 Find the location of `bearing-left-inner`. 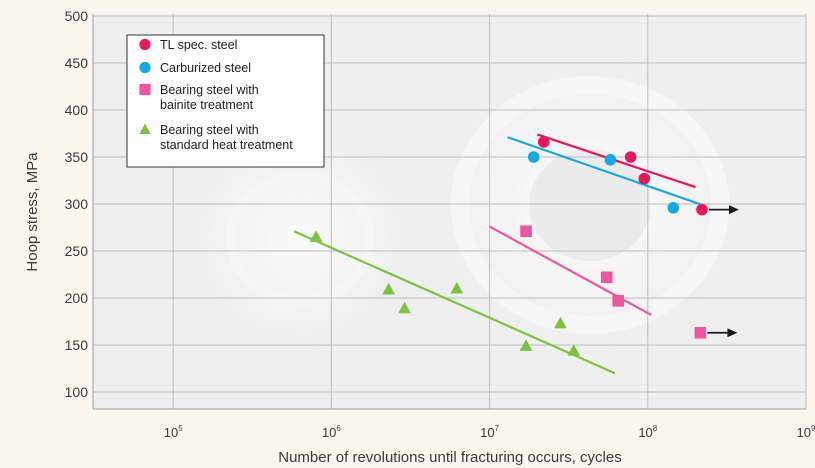

bearing-left-inner is located at coordinates (300, 238).